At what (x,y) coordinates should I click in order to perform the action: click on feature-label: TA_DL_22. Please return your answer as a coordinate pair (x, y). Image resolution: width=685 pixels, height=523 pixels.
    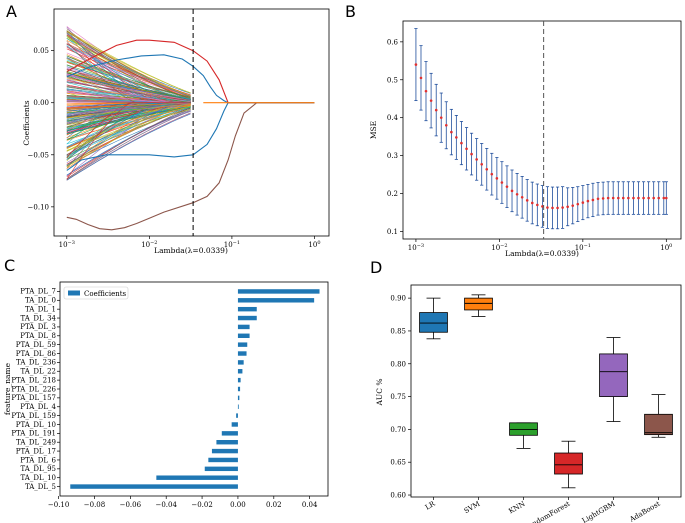
    Looking at the image, I should click on (38, 372).